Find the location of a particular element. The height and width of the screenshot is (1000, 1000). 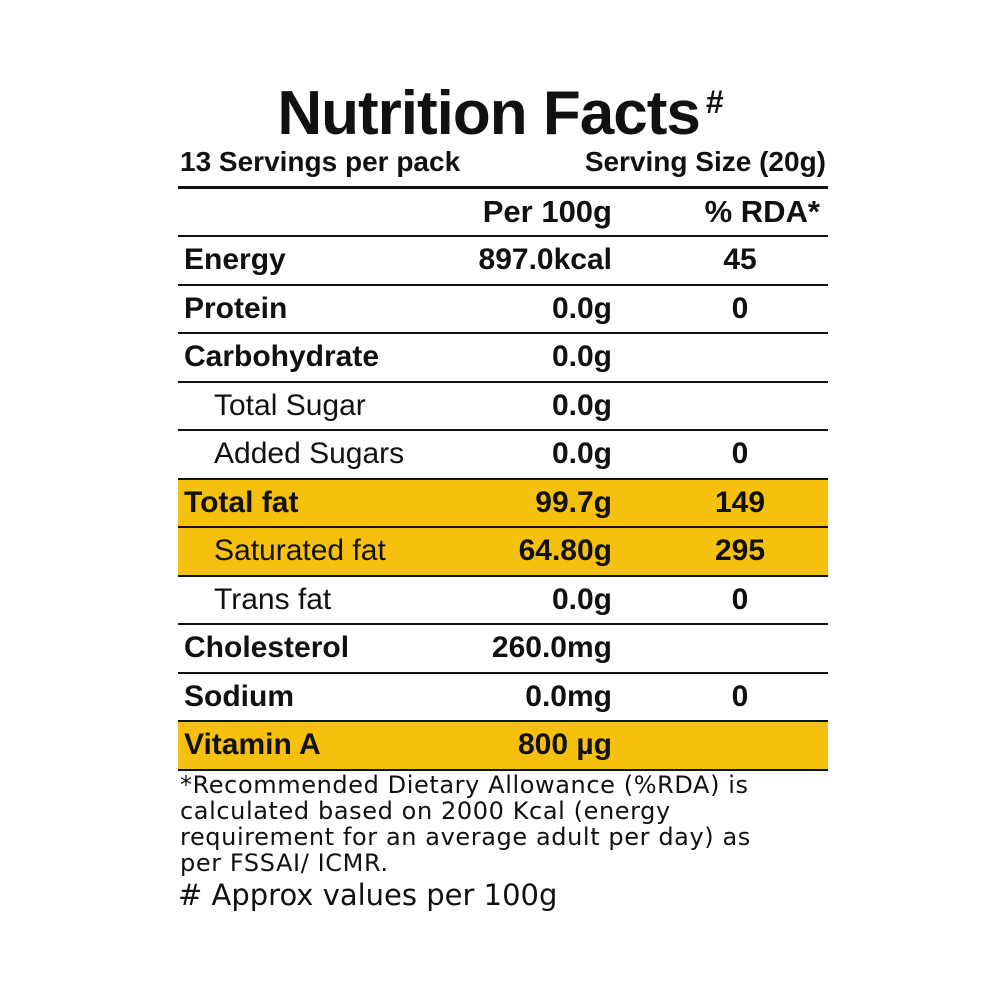

serving-size: Serving Size (20g) is located at coordinates (705, 161).